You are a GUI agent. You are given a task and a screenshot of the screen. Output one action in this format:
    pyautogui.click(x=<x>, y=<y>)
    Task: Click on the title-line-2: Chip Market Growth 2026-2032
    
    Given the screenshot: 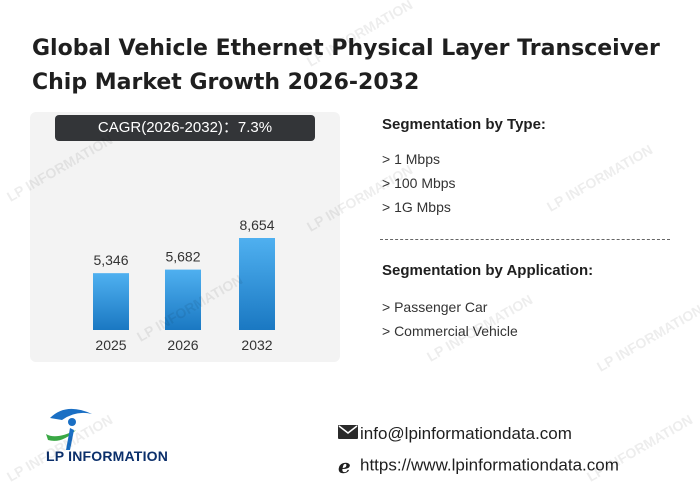 What is the action you would take?
    pyautogui.click(x=226, y=82)
    